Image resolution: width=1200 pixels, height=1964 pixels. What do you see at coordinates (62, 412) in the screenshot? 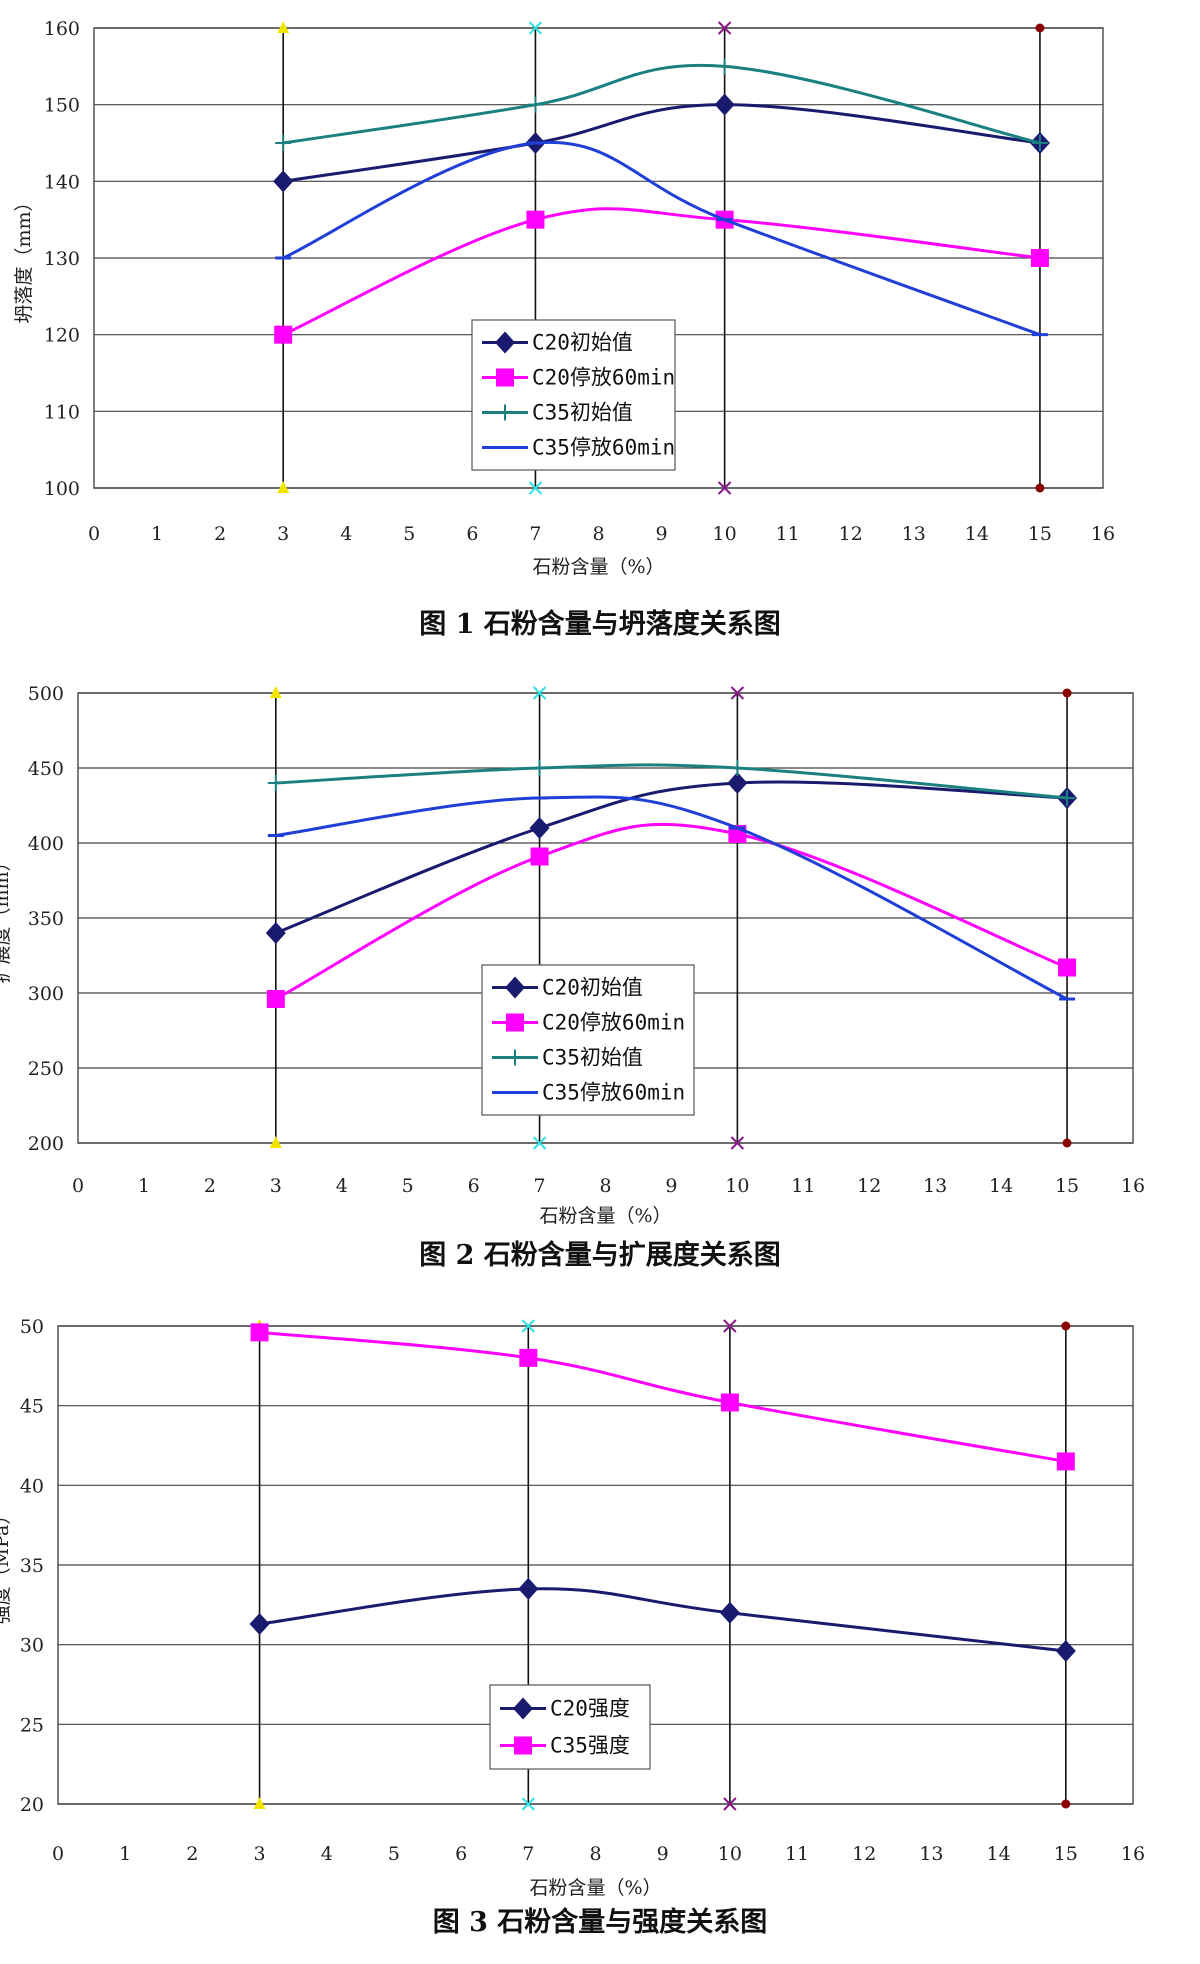
I see `y-tick-label: 110` at bounding box center [62, 412].